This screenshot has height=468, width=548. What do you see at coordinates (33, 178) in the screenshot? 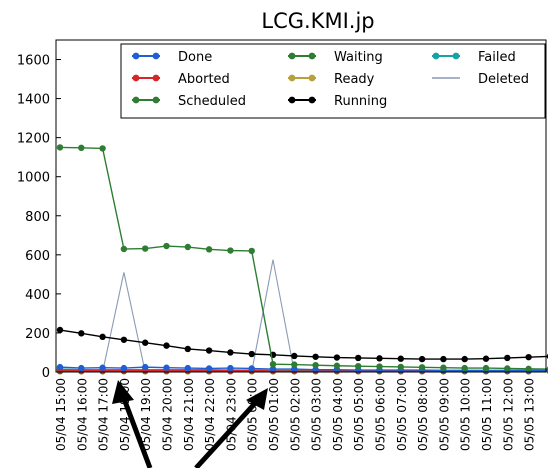
I see `y-tick-label: 1000` at bounding box center [33, 178].